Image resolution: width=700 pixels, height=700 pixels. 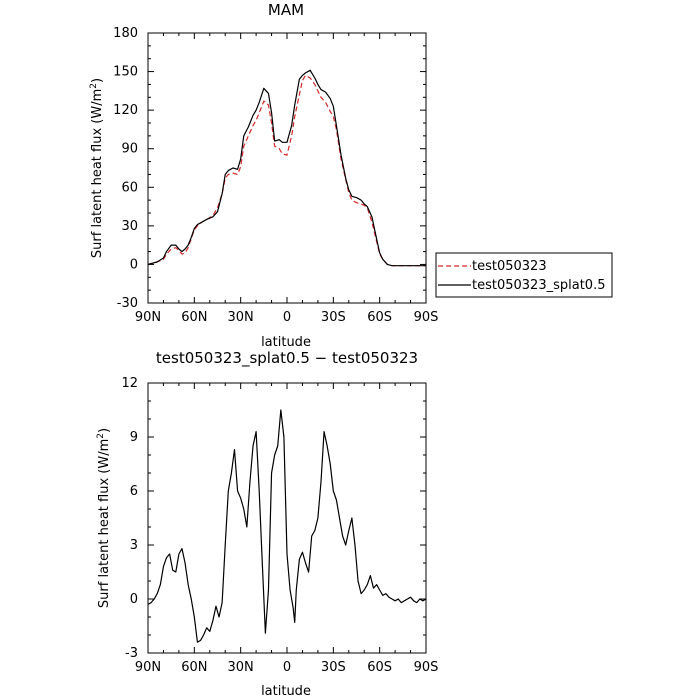 What do you see at coordinates (426, 667) in the screenshot?
I see `bottom-x-tick-label: 90S` at bounding box center [426, 667].